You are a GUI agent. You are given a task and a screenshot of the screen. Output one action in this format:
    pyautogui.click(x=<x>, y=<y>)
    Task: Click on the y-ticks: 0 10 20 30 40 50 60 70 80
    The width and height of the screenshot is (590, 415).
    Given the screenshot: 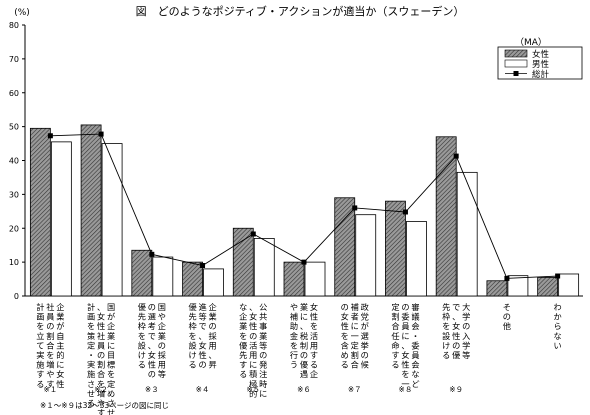 What is the action you would take?
    pyautogui.click(x=17, y=161)
    